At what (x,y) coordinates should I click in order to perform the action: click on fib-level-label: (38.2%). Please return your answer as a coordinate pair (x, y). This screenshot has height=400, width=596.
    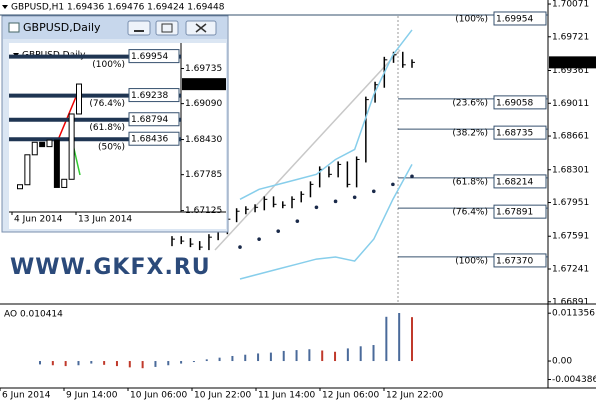
    Looking at the image, I should click on (470, 134).